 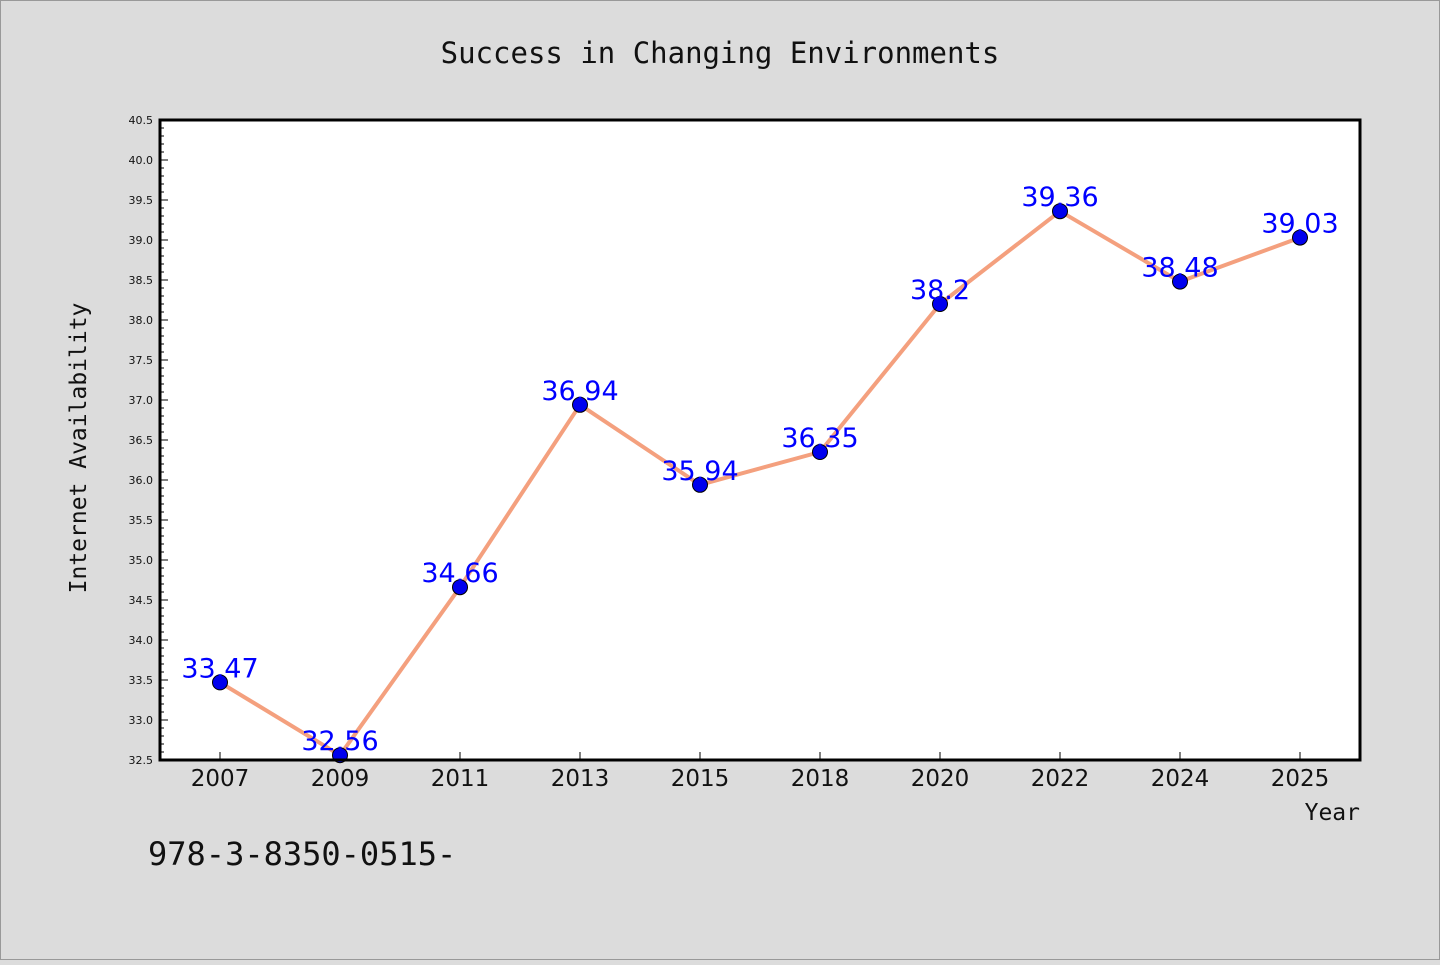 I want to click on data-label: 38.2, so click(x=940, y=290).